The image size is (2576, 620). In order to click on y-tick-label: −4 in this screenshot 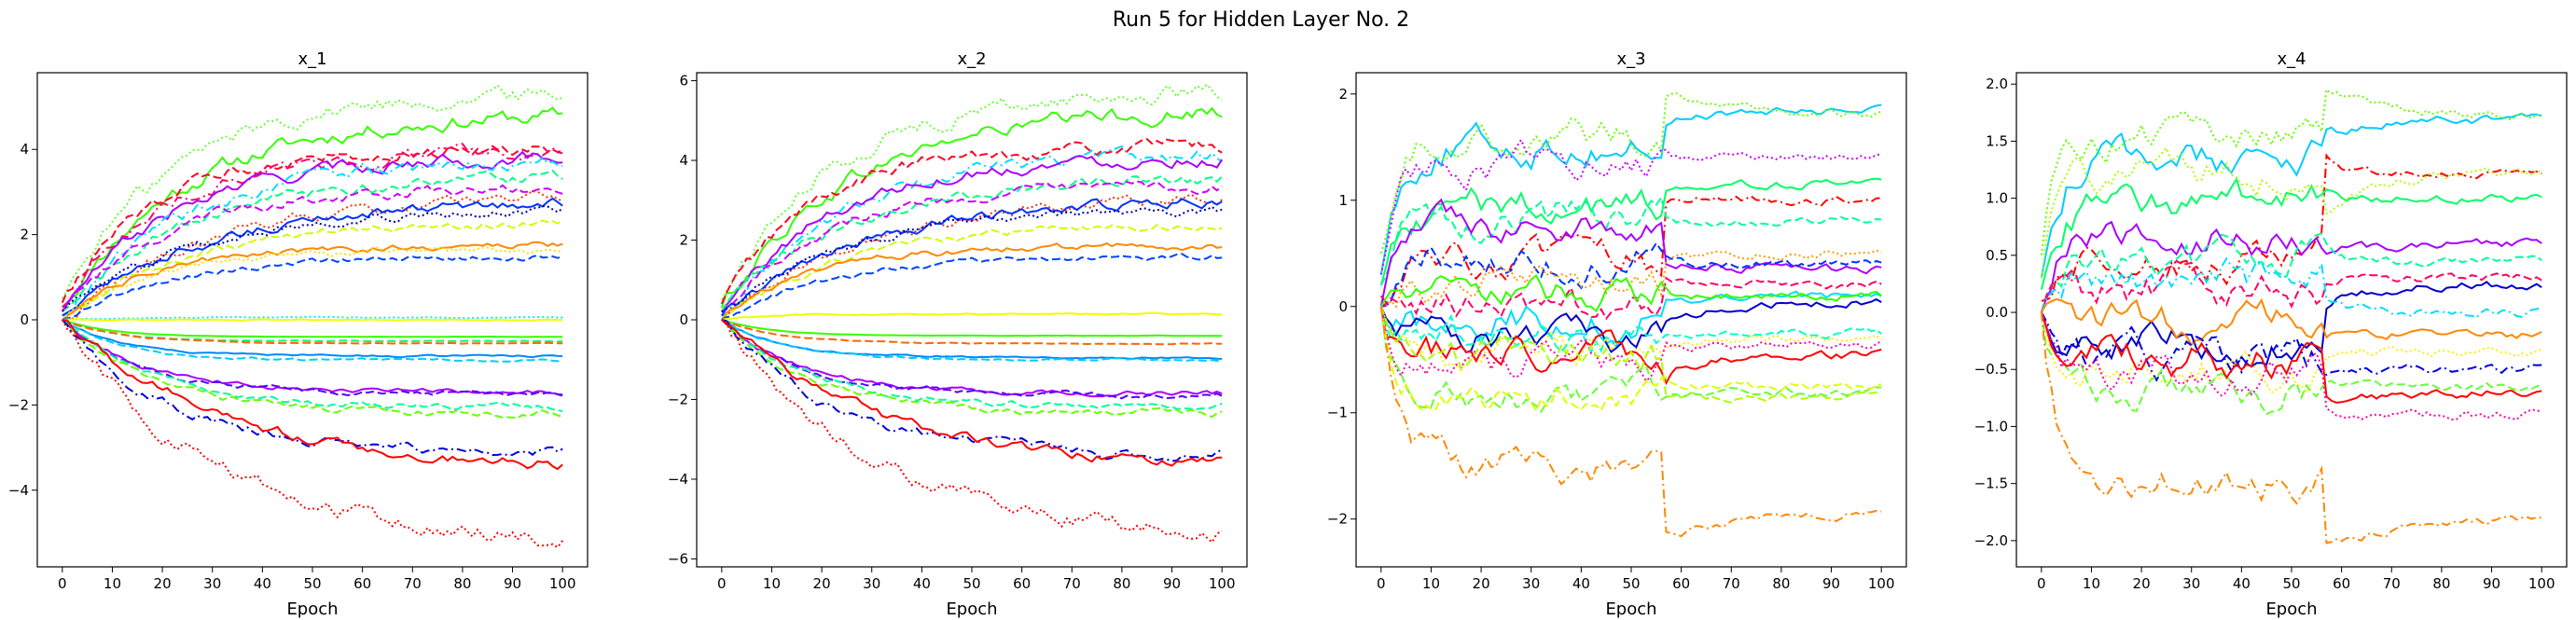, I will do `click(18, 490)`.